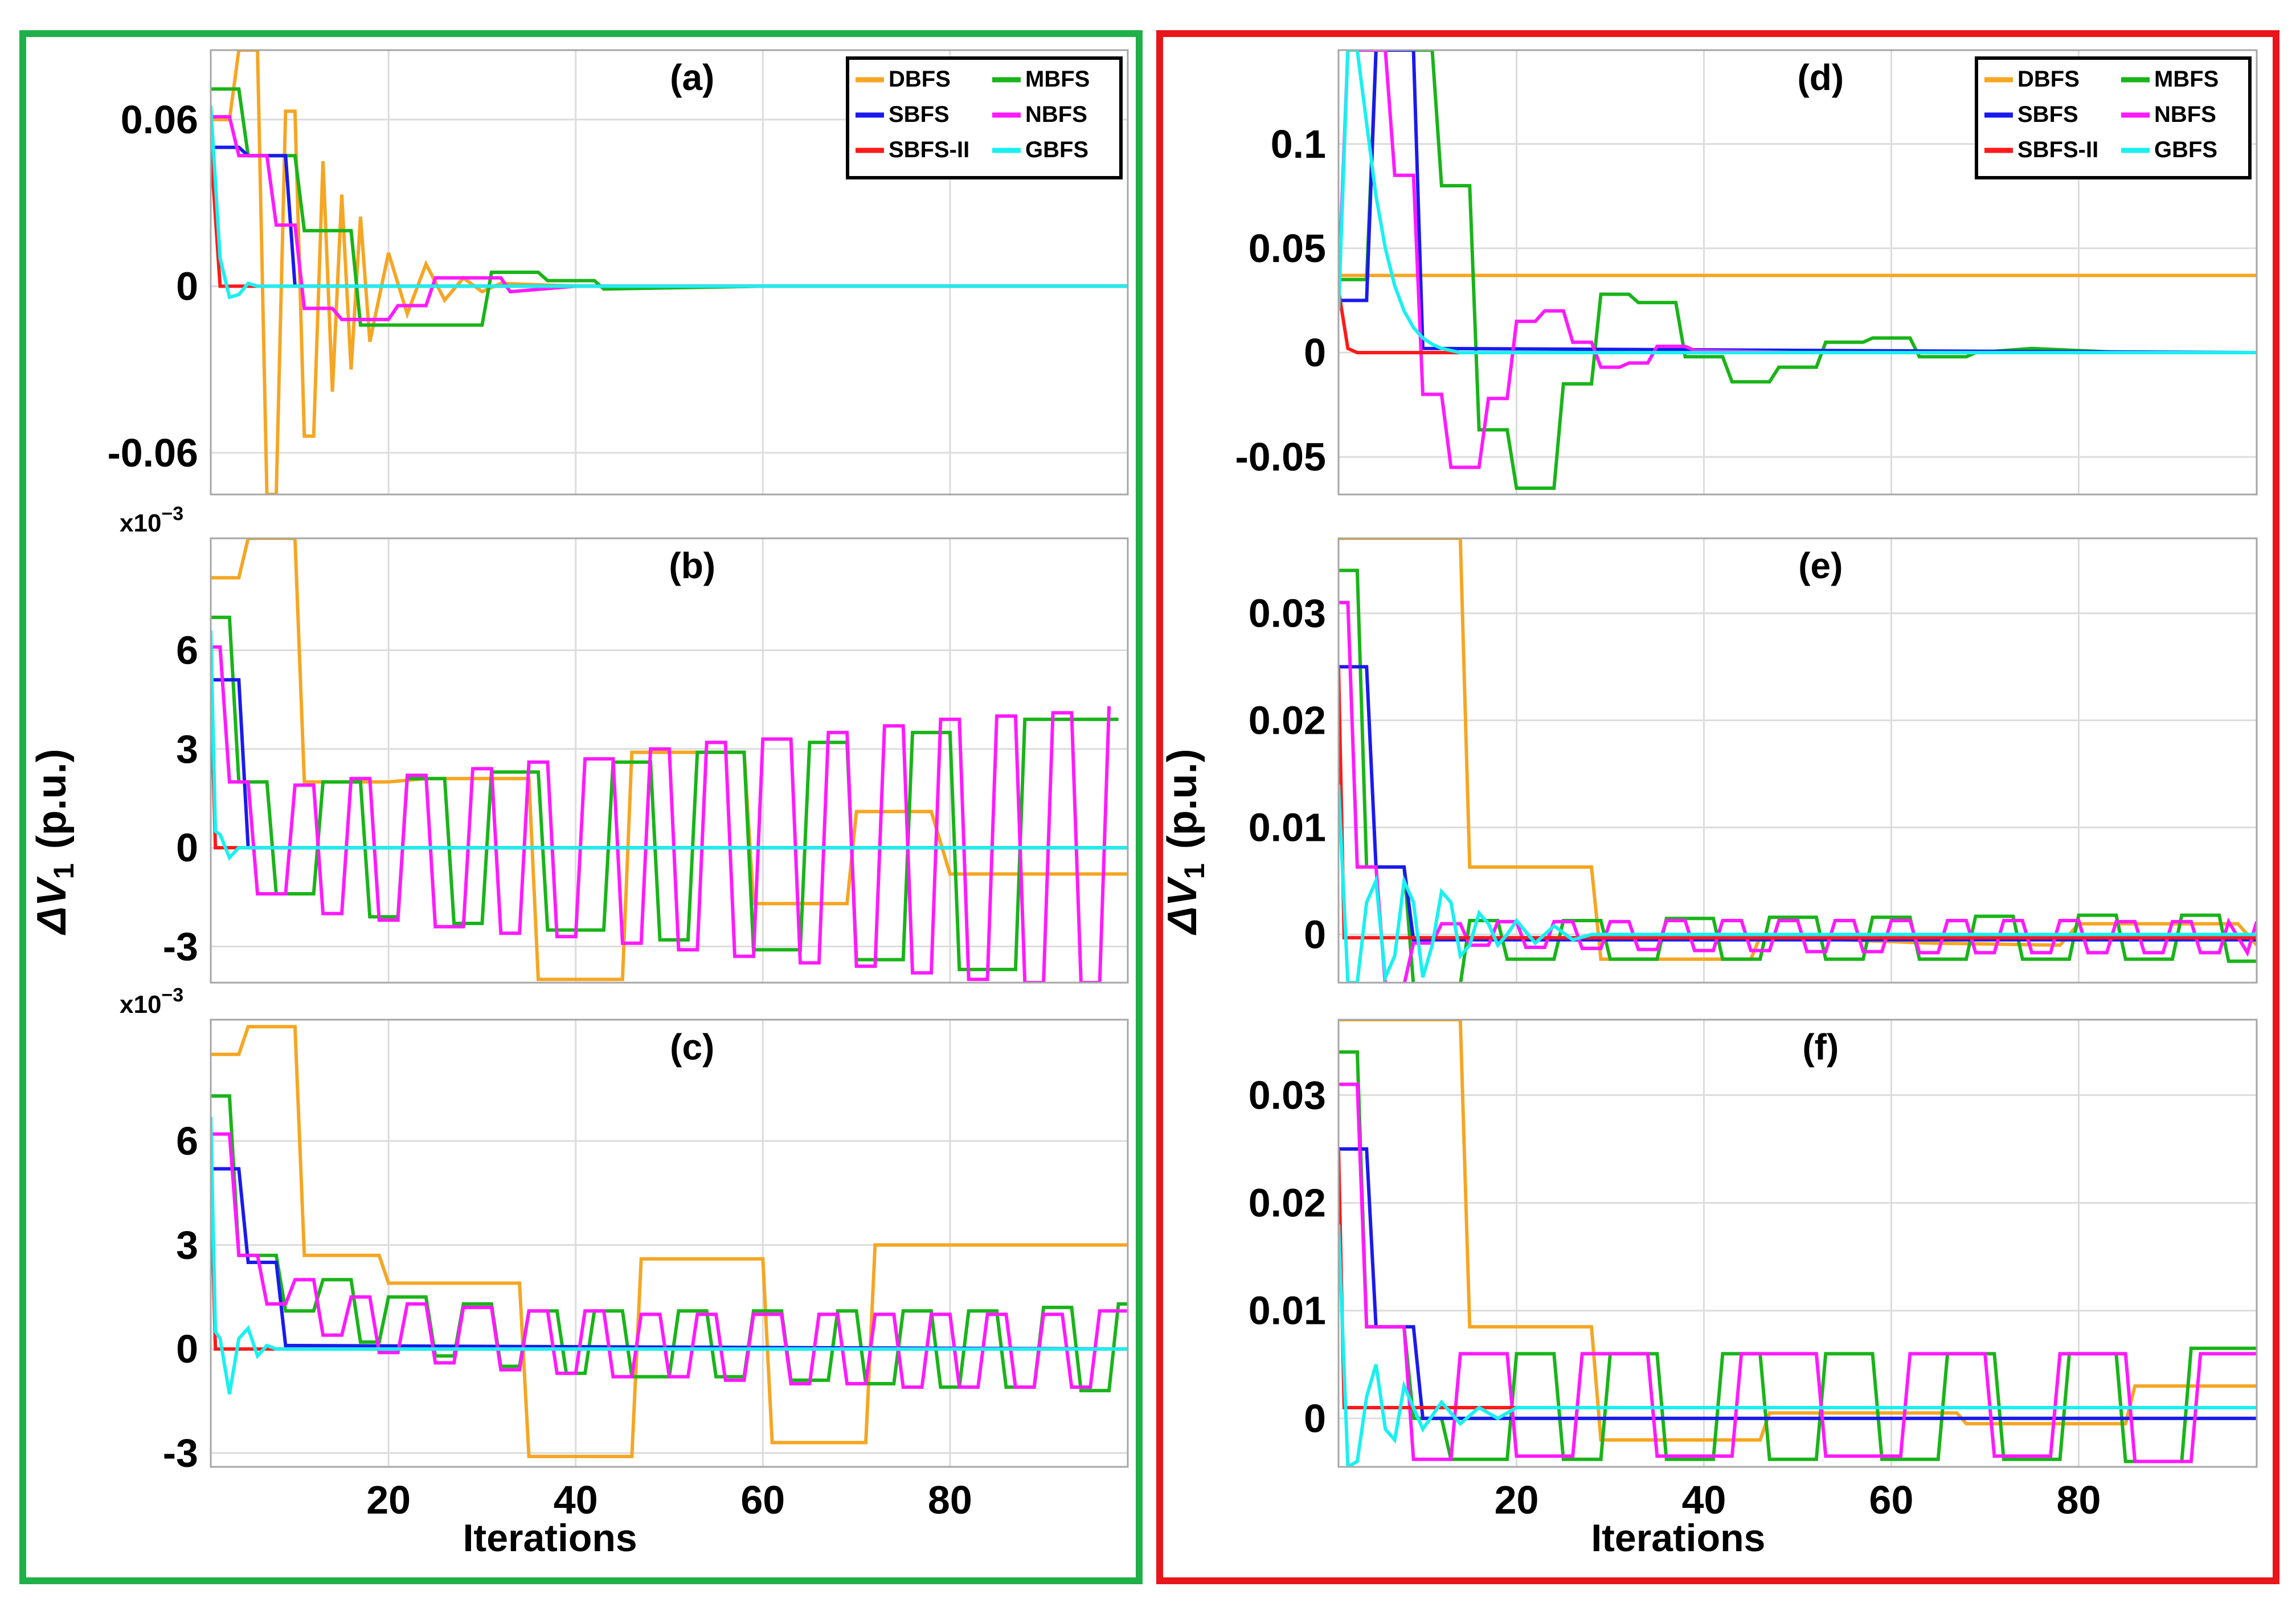  What do you see at coordinates (1288, 248) in the screenshot?
I see `y-tick-label: 0.05` at bounding box center [1288, 248].